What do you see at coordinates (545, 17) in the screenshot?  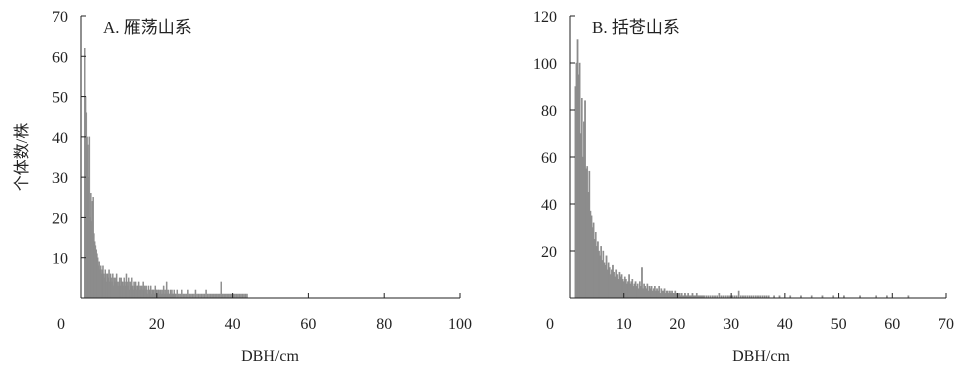 I see `y-tick-label-b: 120` at bounding box center [545, 17].